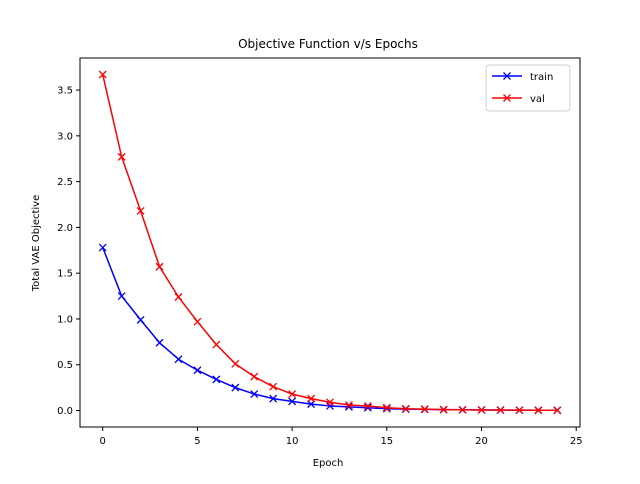 This screenshot has width=640, height=484. I want to click on x-tick-label: 5, so click(197, 441).